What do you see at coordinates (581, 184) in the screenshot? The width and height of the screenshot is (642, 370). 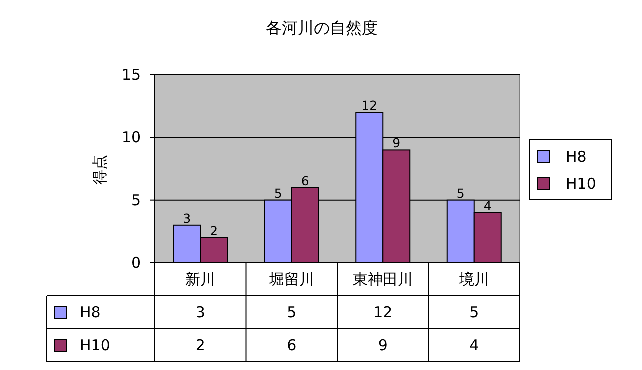 I see `legend-label: H10` at bounding box center [581, 184].